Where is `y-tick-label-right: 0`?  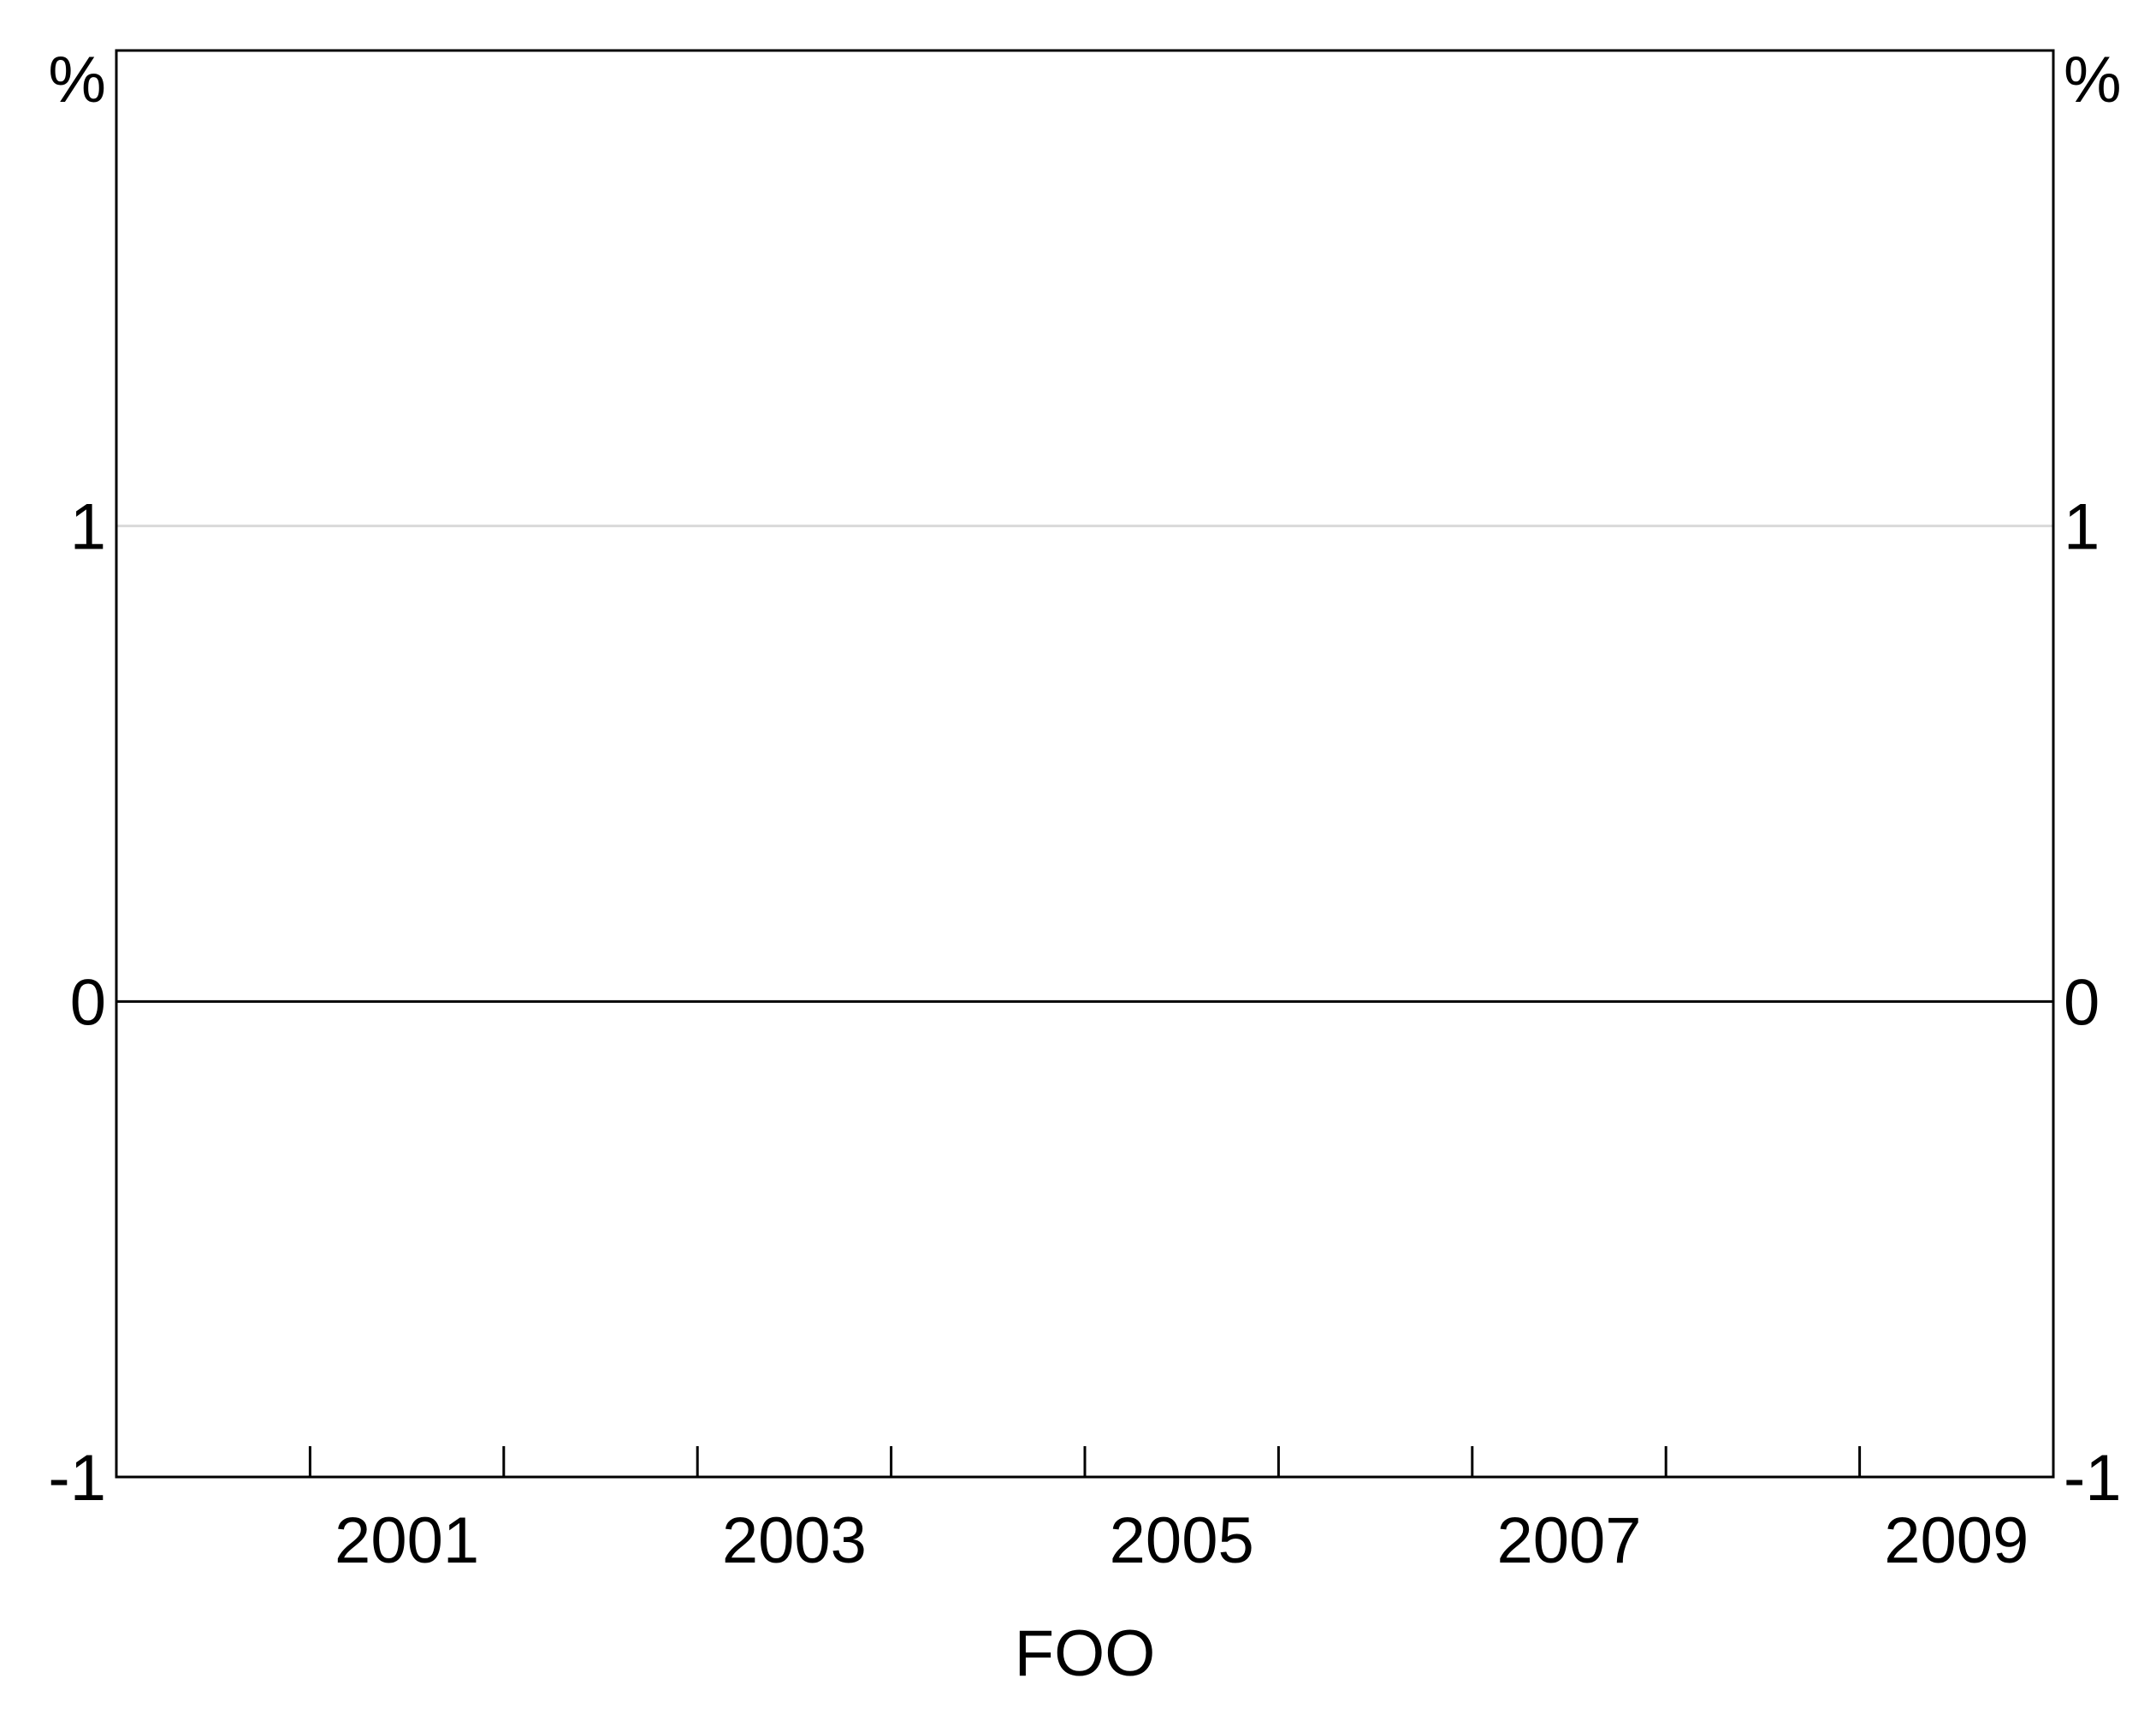
y-tick-label-right: 0 is located at coordinates (2082, 1003).